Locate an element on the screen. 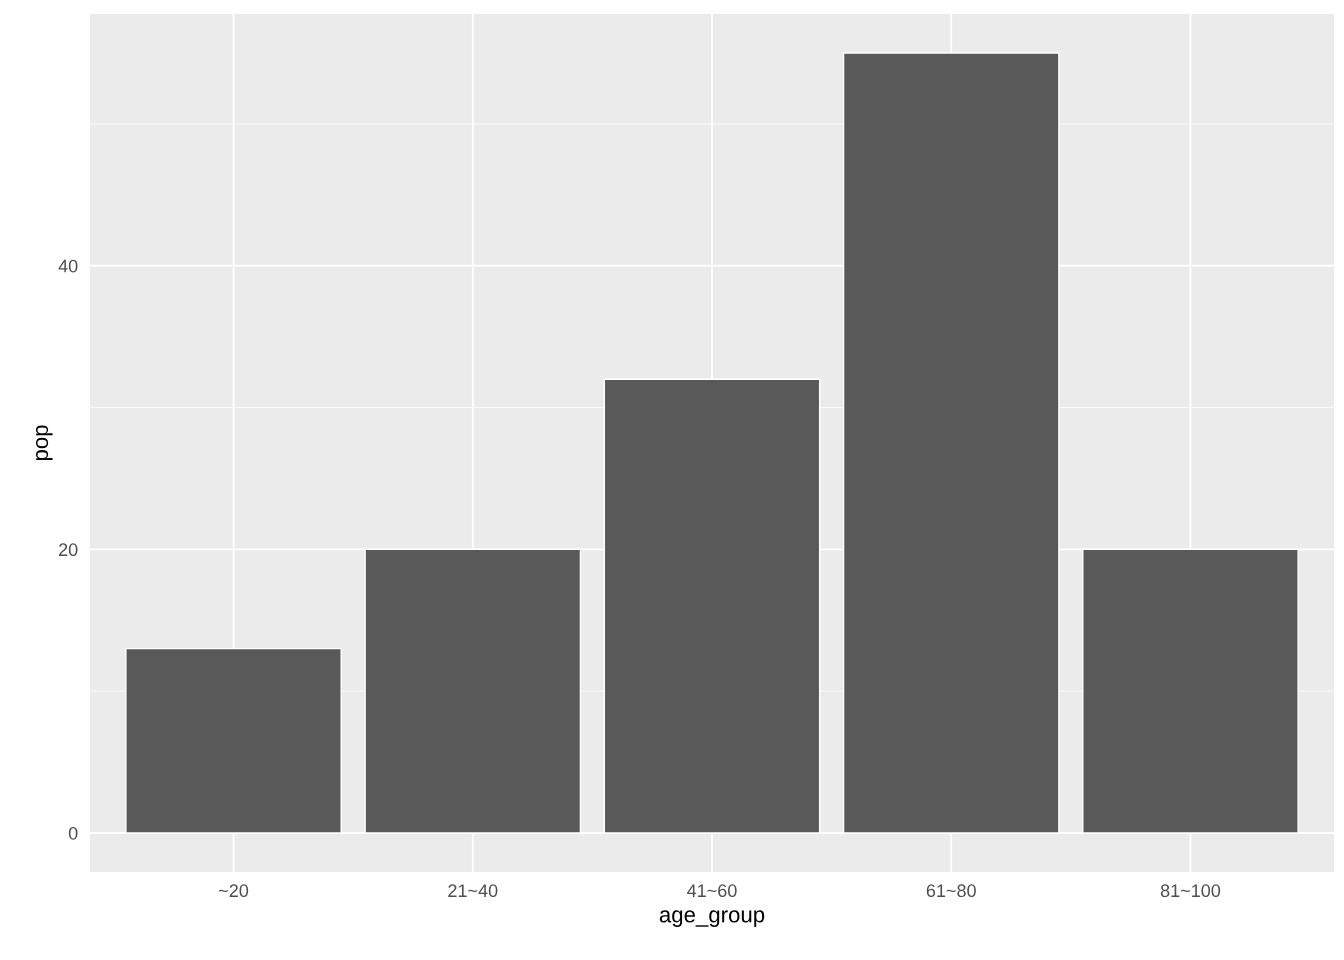  x-tick-label: ~20 is located at coordinates (234, 891).